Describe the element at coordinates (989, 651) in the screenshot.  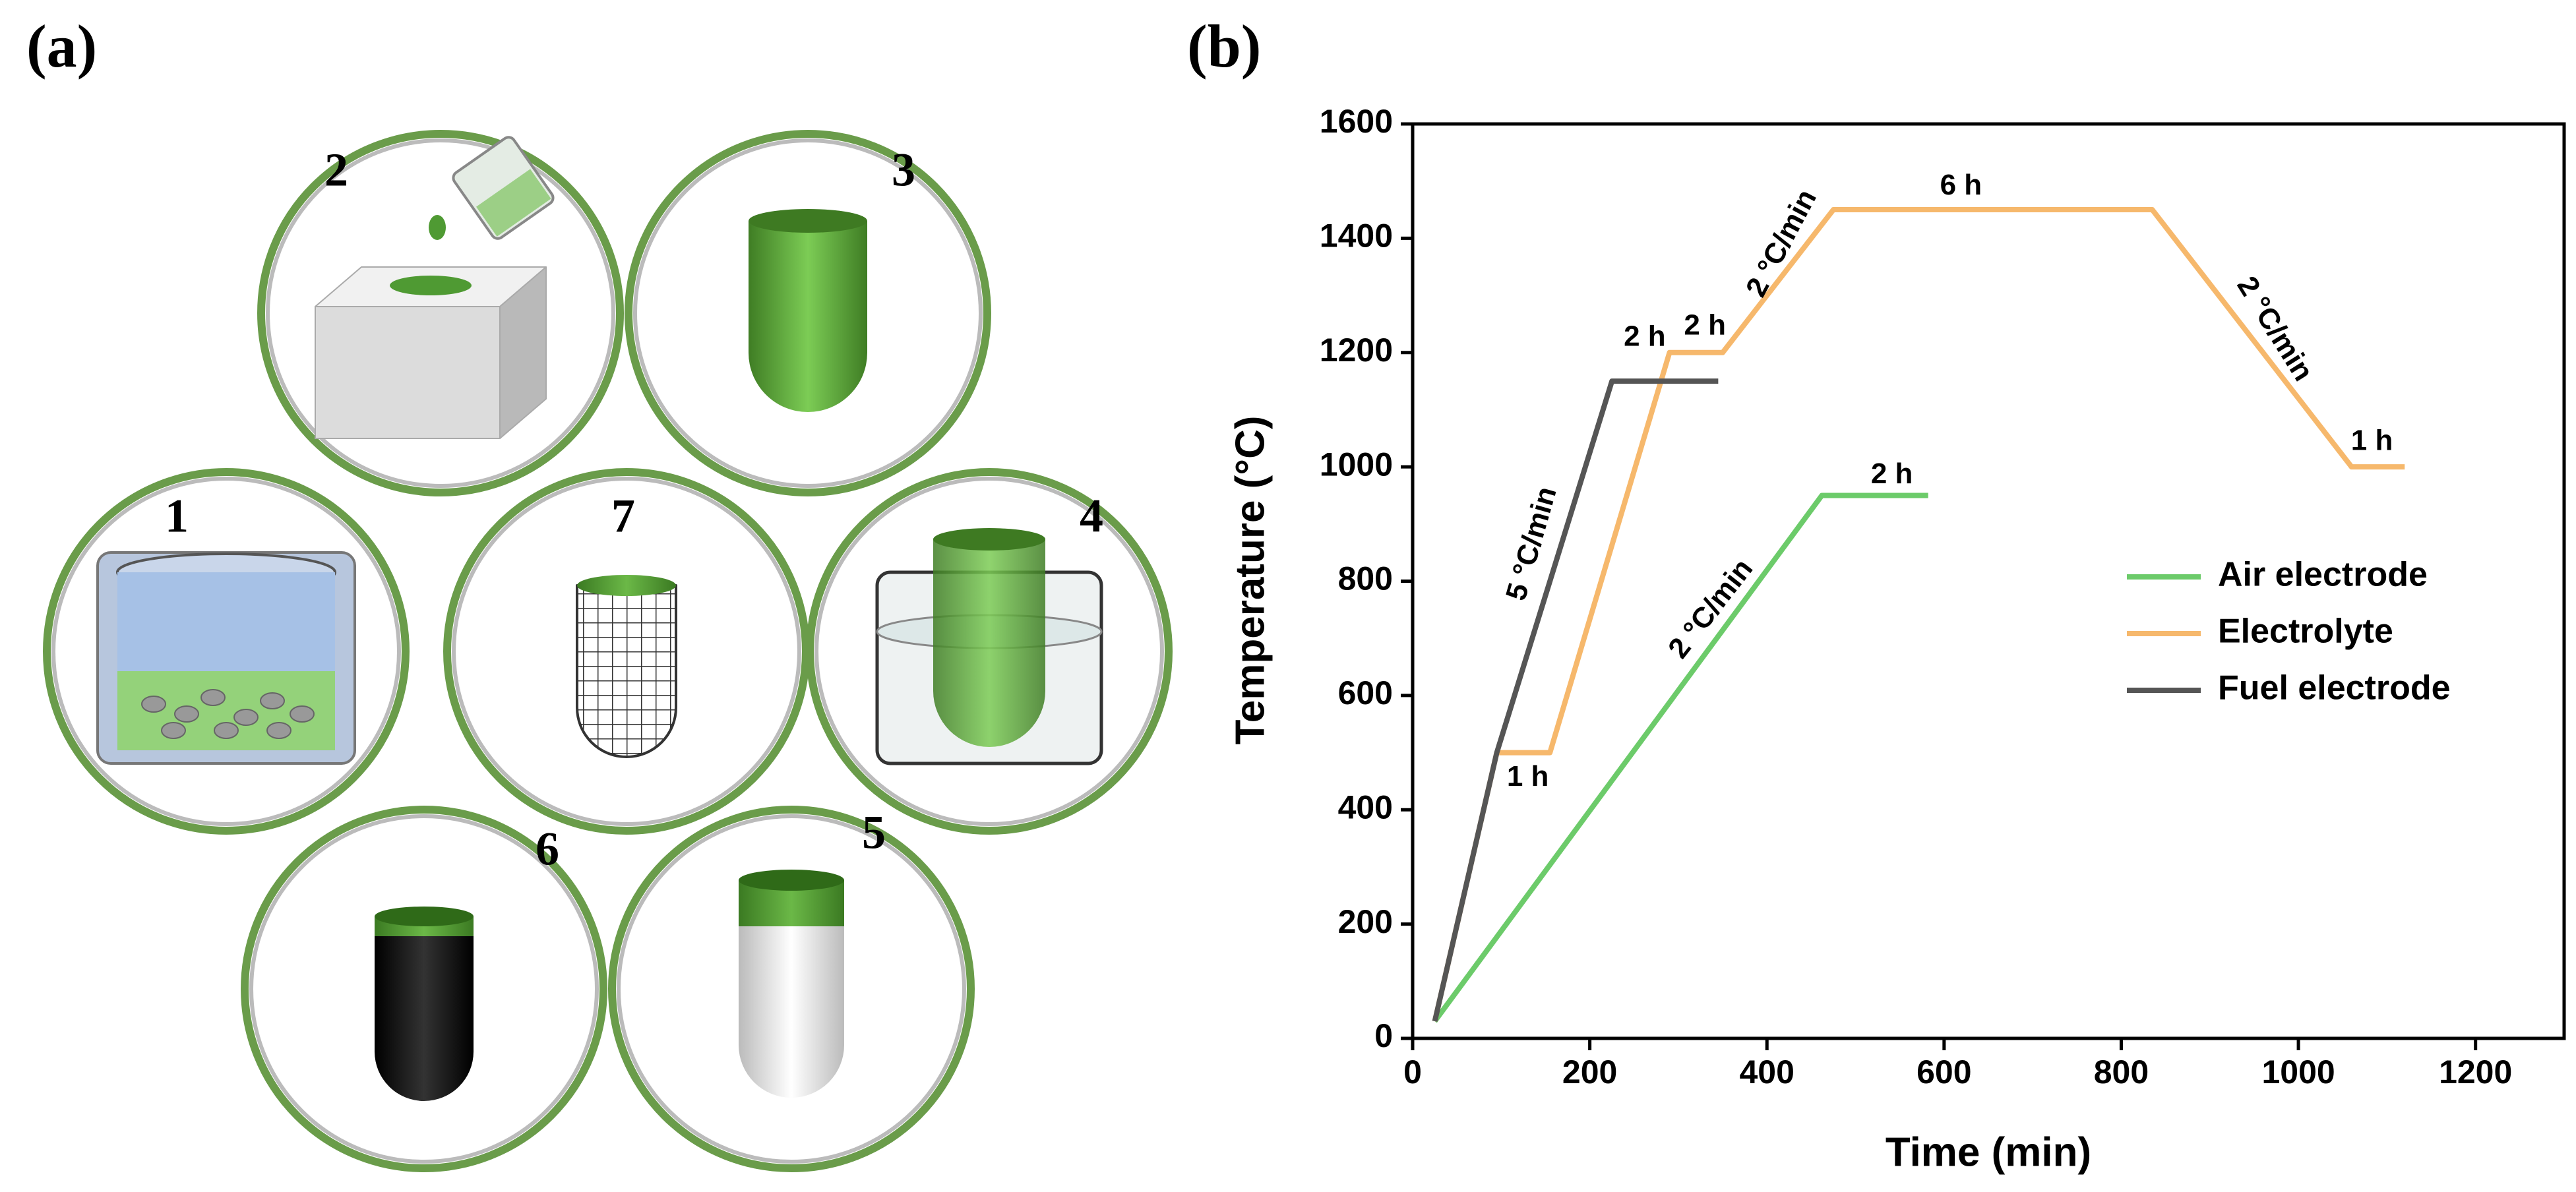
I see `step-4-icon` at that location.